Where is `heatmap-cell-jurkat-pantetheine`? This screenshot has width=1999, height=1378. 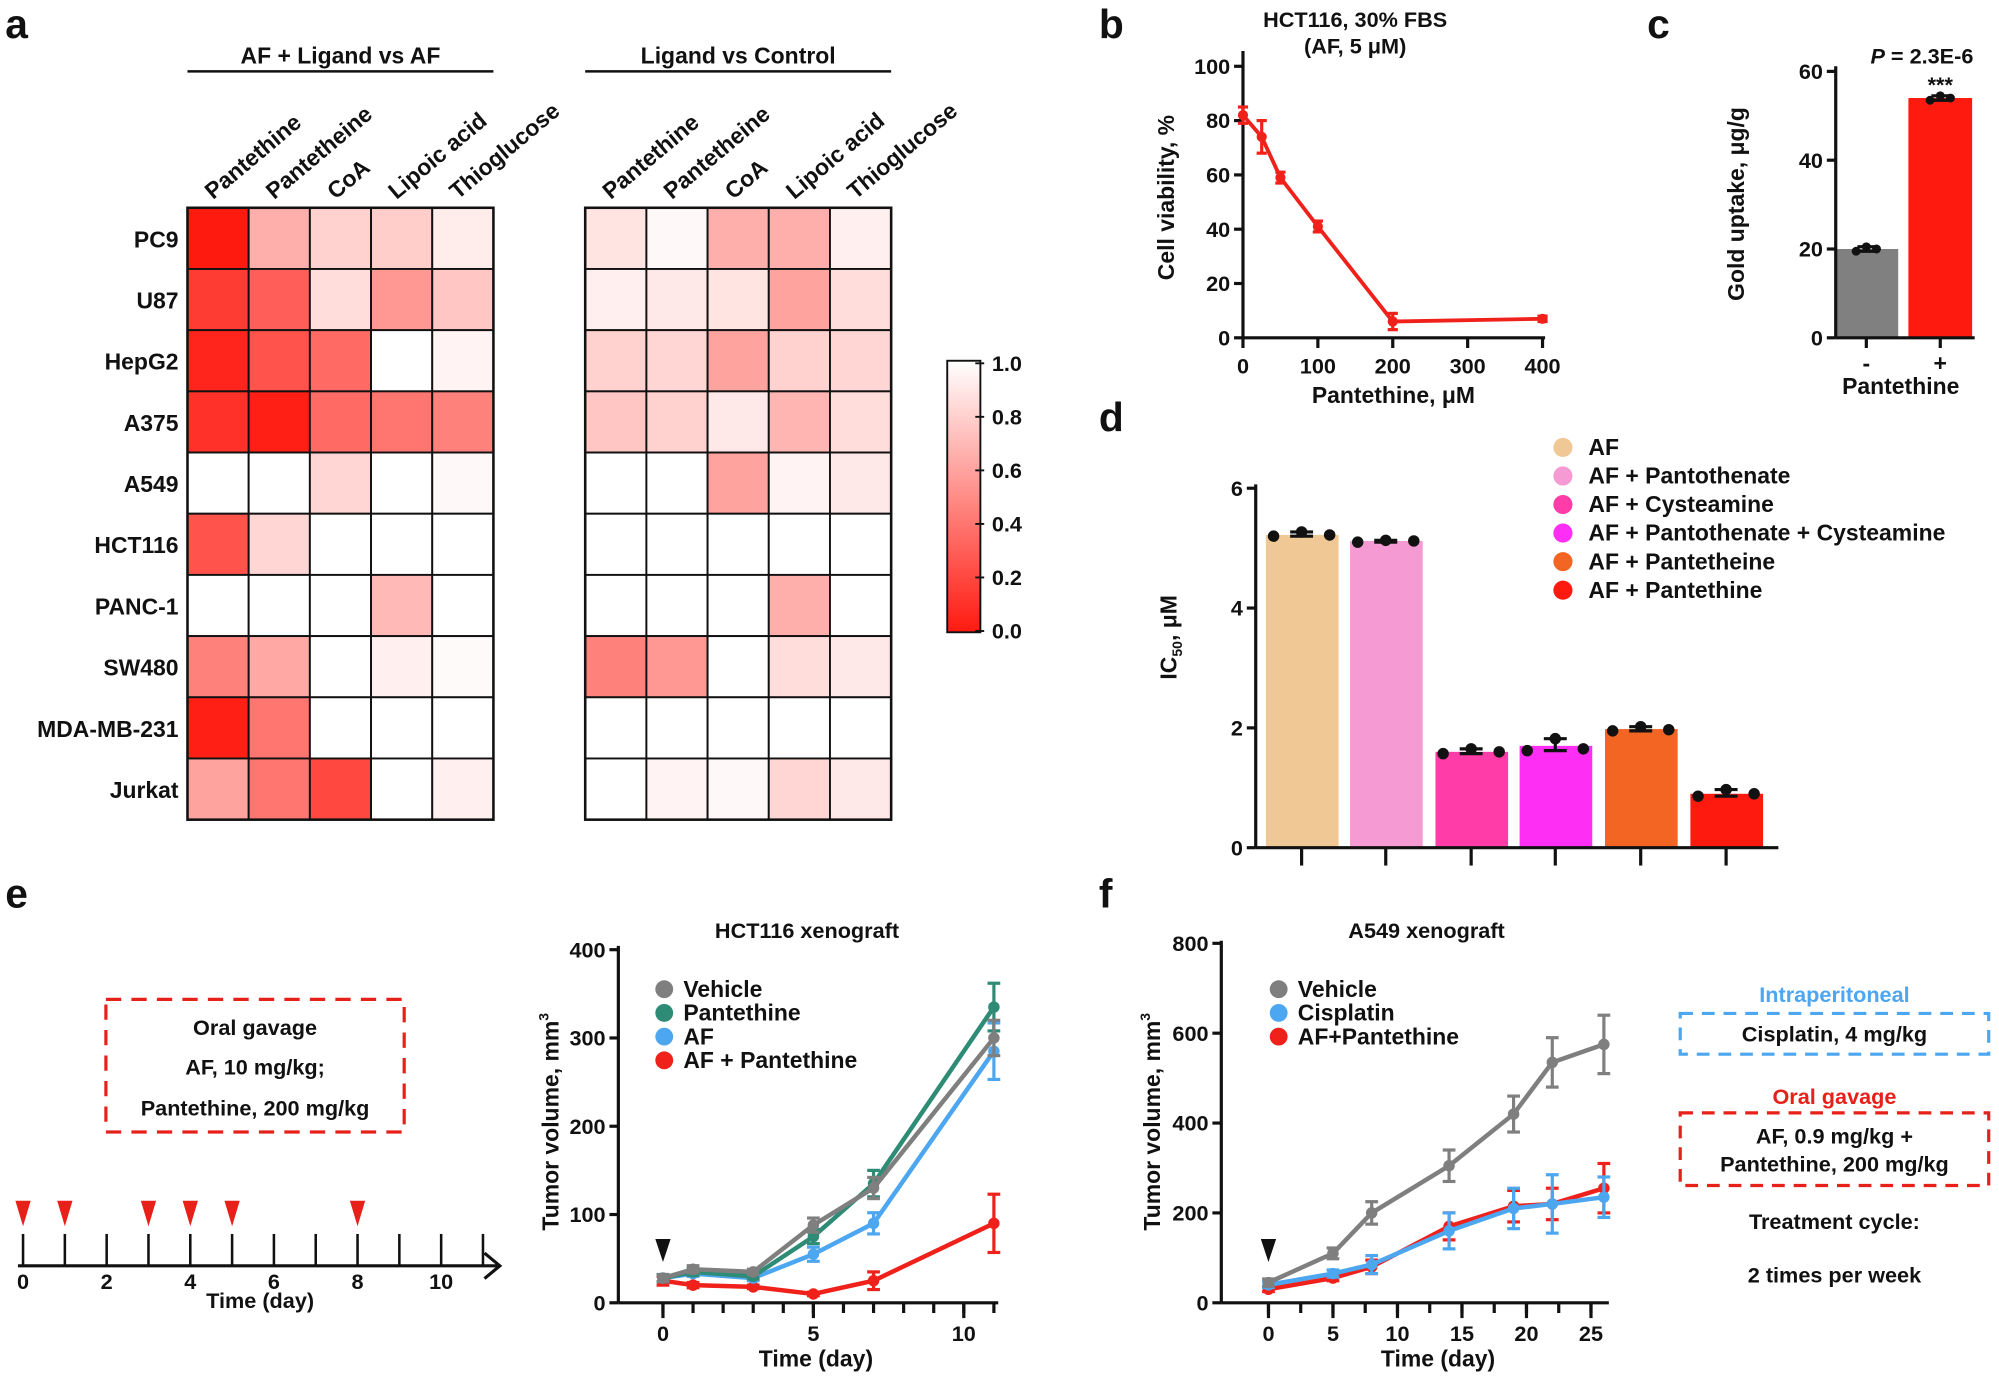 heatmap-cell-jurkat-pantetheine is located at coordinates (279, 789).